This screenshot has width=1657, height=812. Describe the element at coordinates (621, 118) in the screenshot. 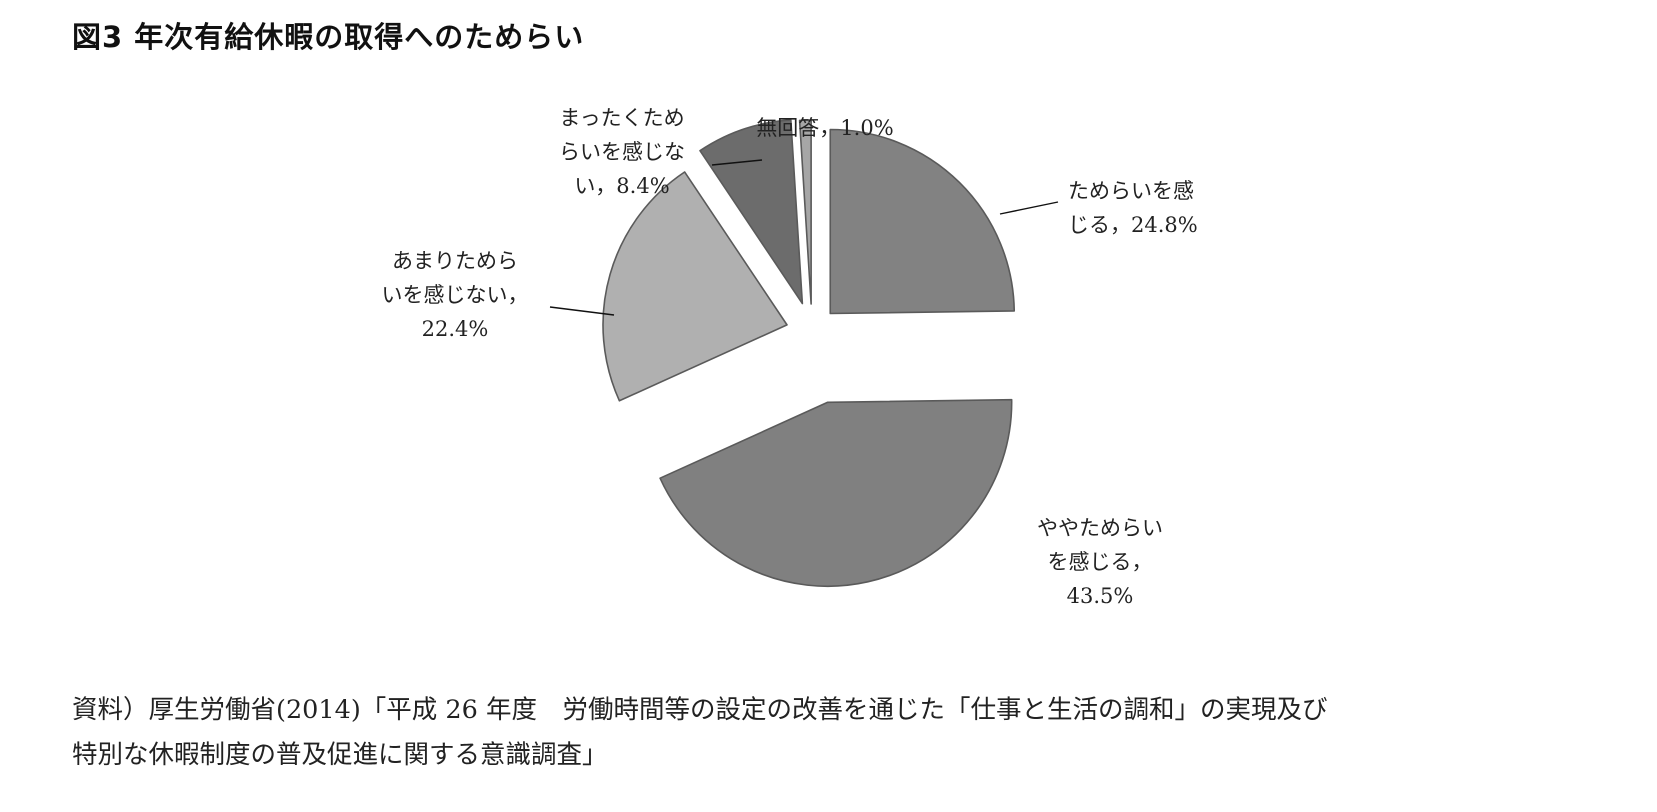

I see `slice-label-4-line-1: まったくため` at that location.